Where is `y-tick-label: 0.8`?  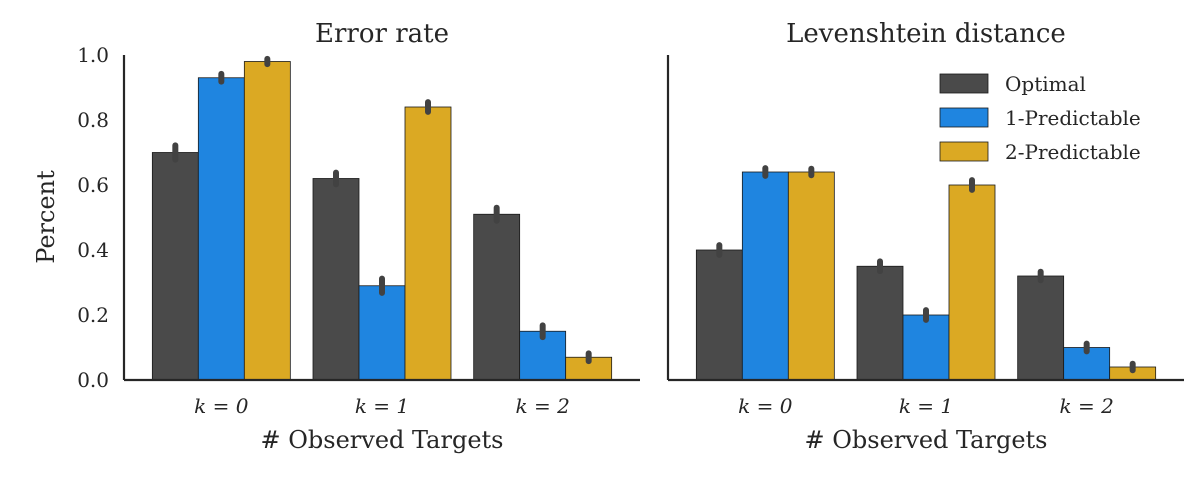 y-tick-label: 0.8 is located at coordinates (93, 120).